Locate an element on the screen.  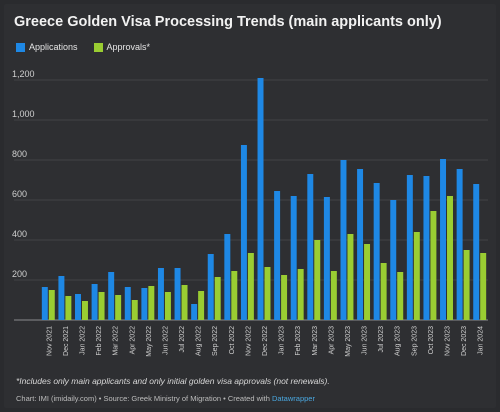
legend-item-applications: Applications is located at coordinates (47, 47).